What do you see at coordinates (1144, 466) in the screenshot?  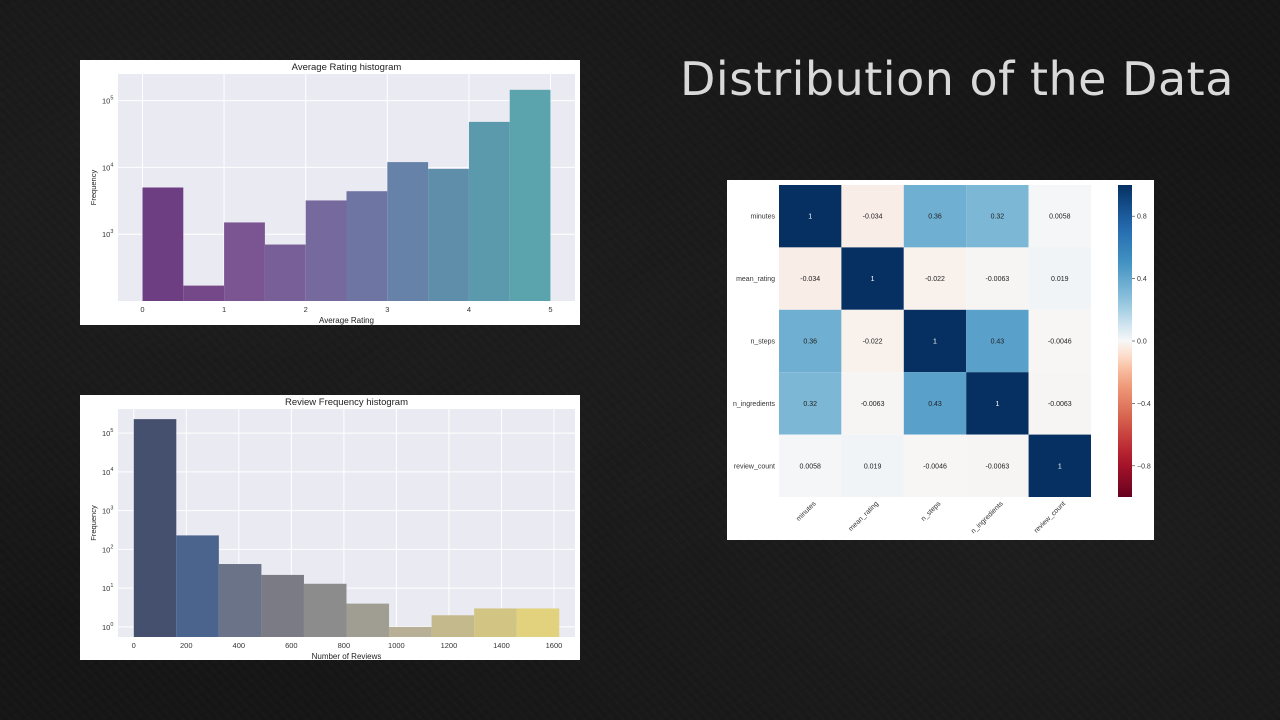 I see `colorbar-tick-label: −0.8` at bounding box center [1144, 466].